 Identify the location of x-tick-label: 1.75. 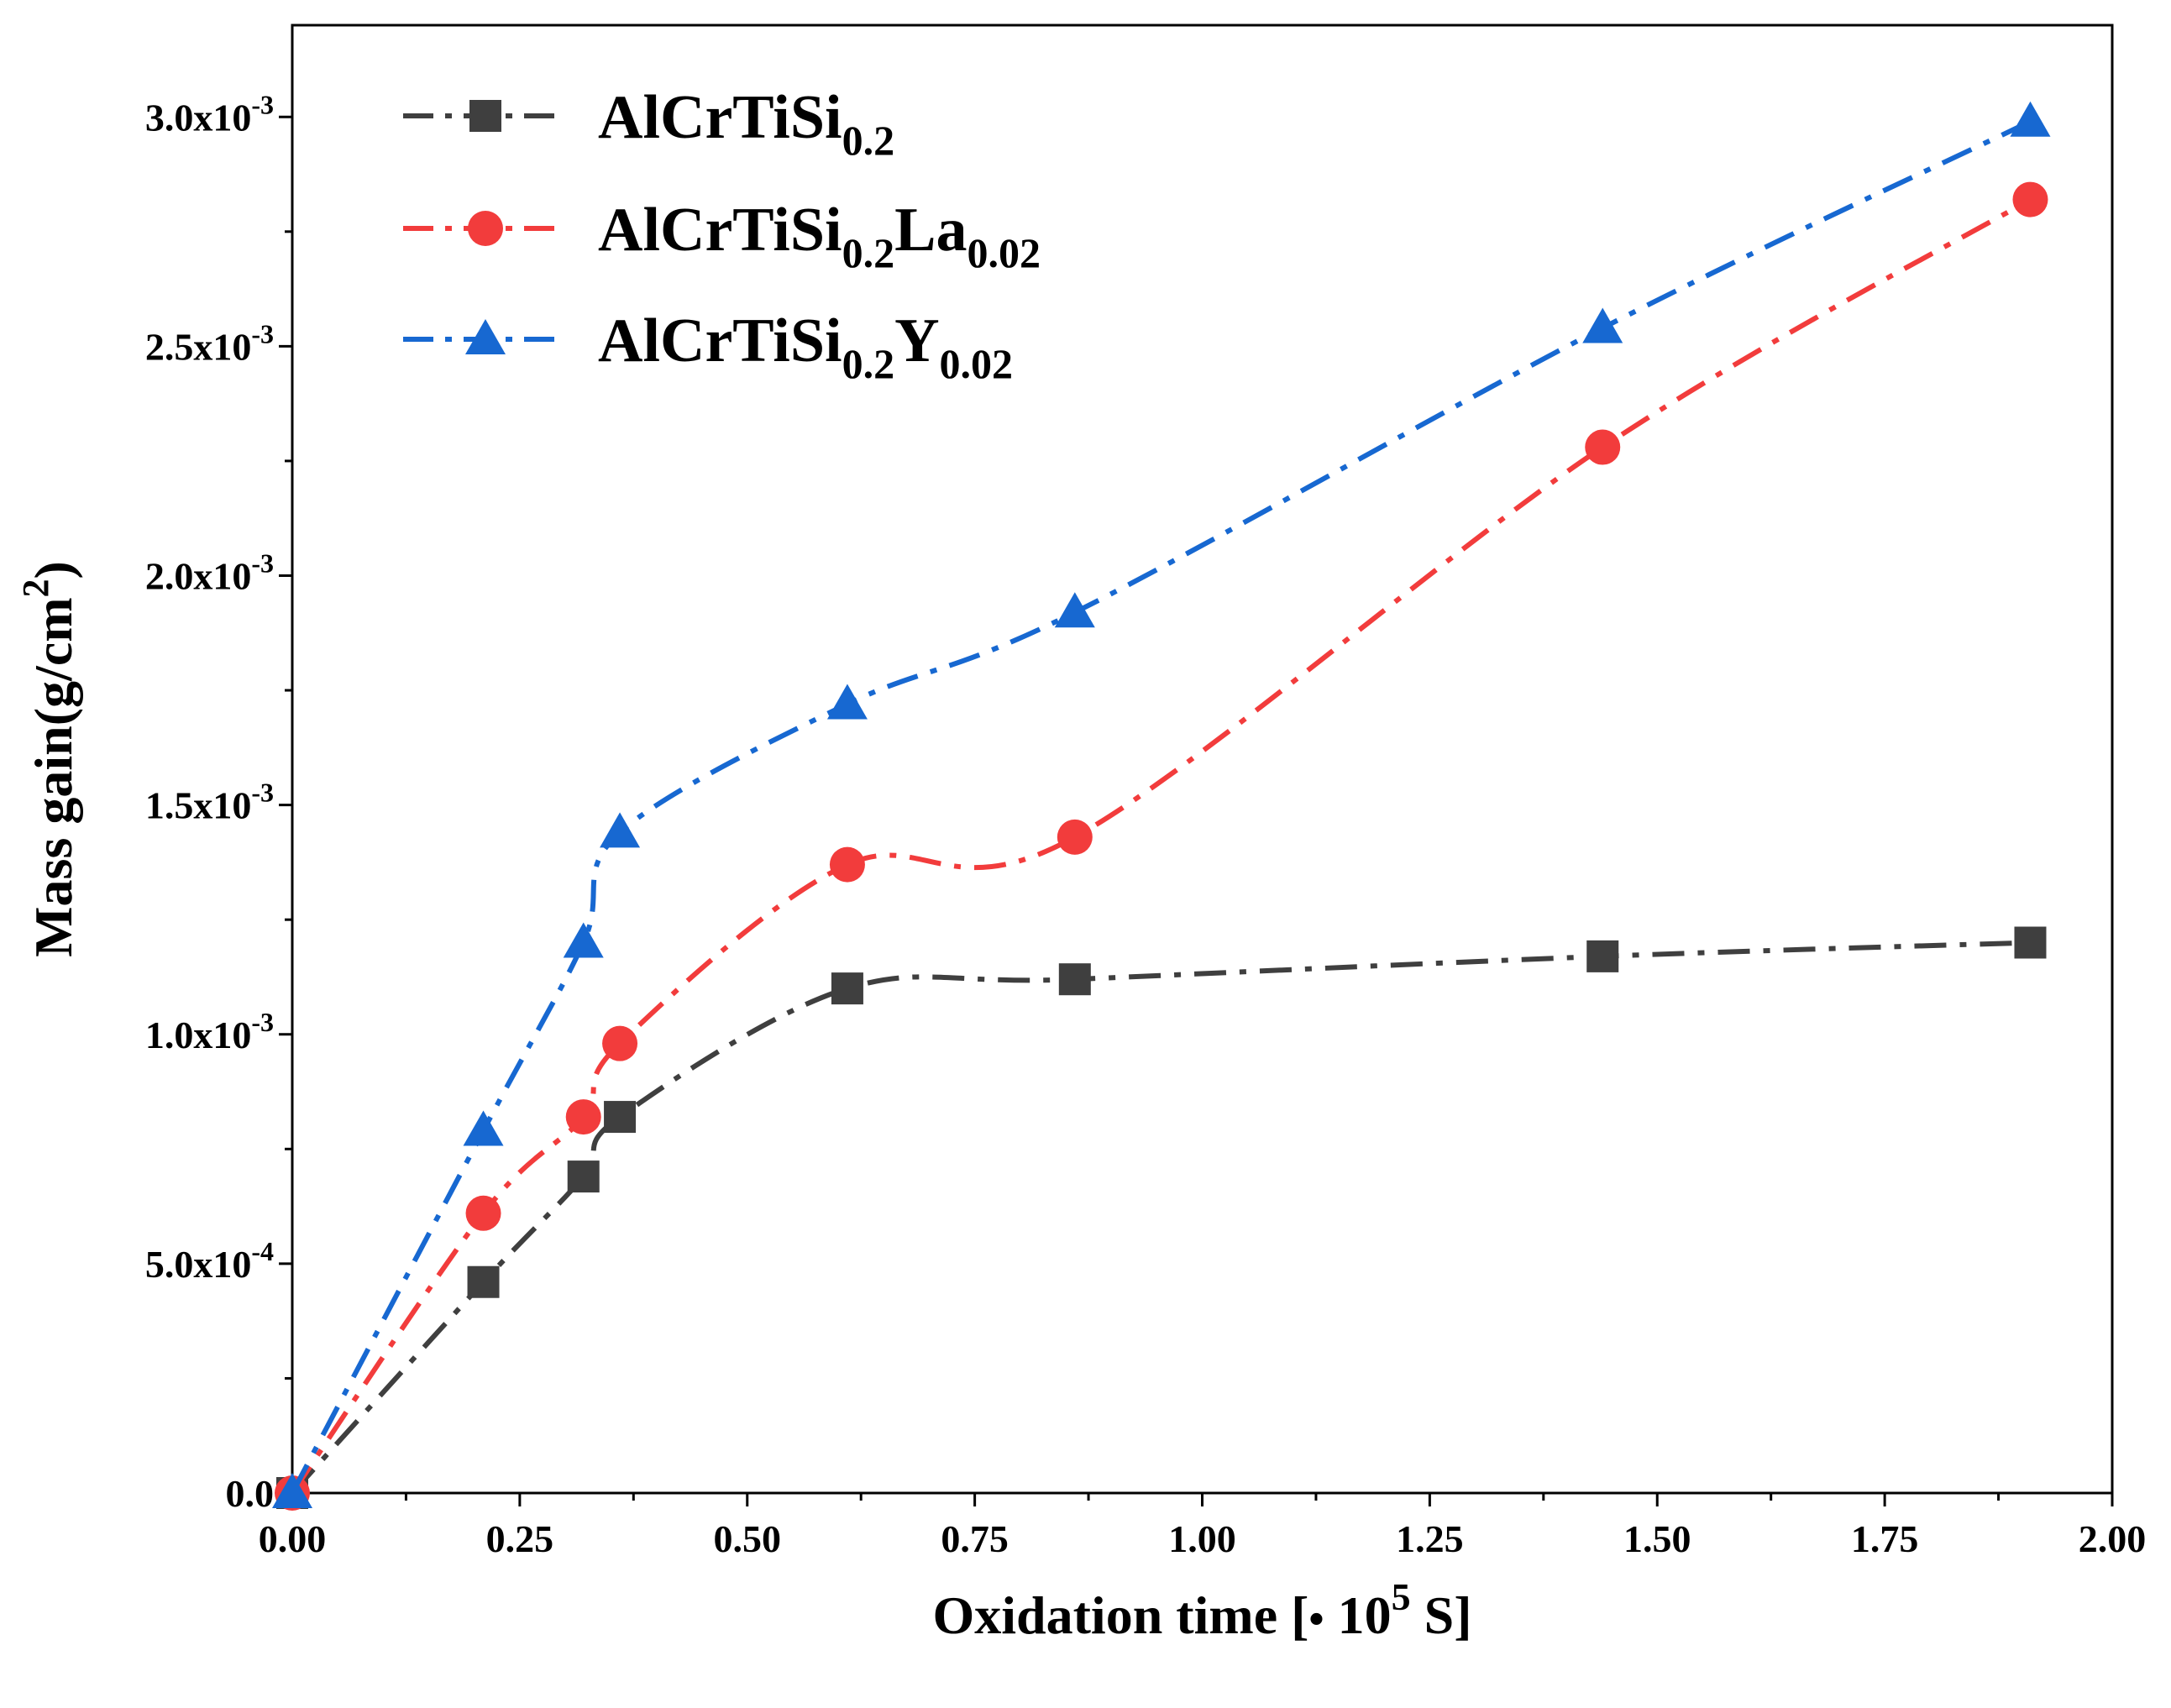
(1885, 1539).